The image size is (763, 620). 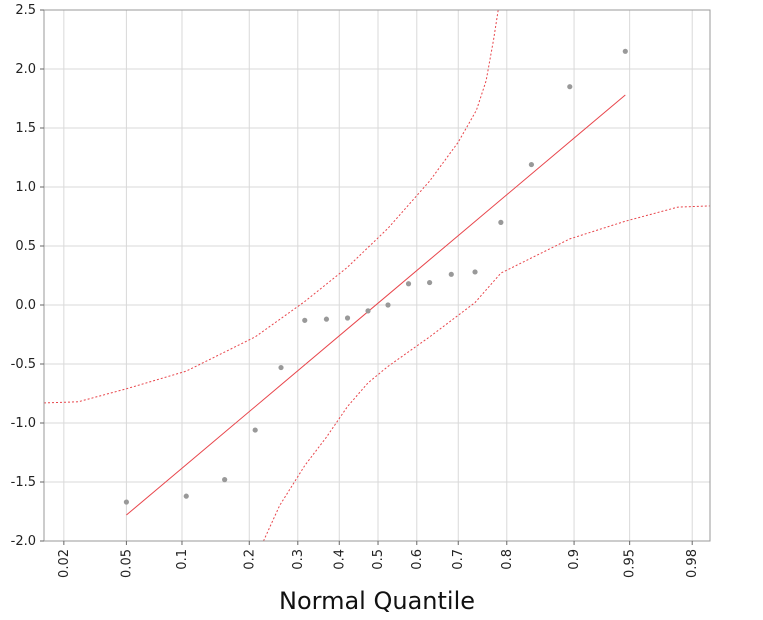 I want to click on y-tick-label: 2.5, so click(x=25, y=10).